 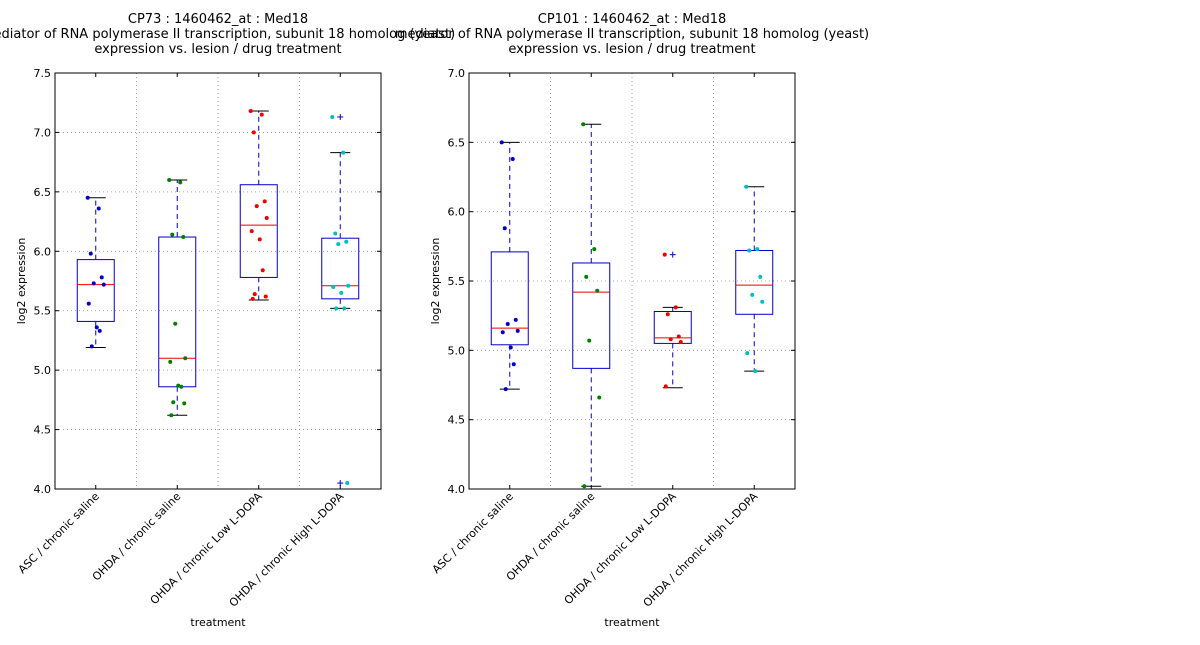 I want to click on chart-title-line: CP73 : 1460462_at : Med18, so click(x=218, y=19).